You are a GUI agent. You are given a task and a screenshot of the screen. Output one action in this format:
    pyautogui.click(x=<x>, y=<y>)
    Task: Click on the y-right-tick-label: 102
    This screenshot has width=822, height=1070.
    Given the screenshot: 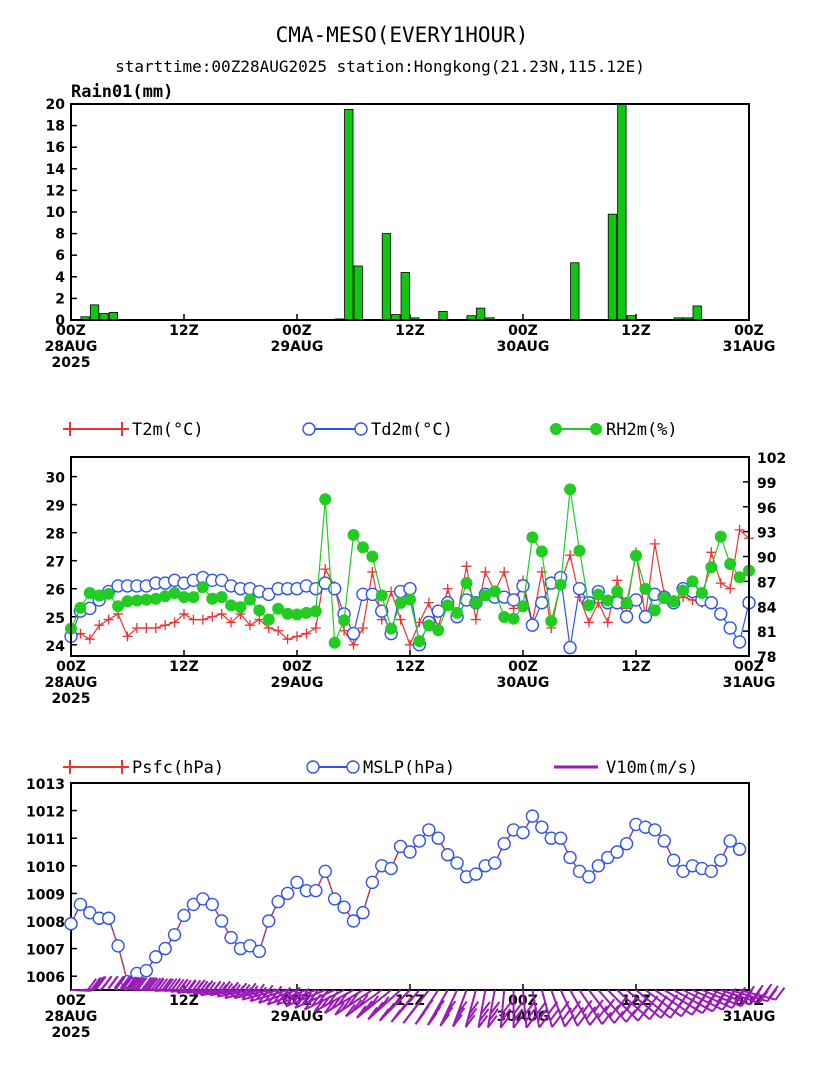 What is the action you would take?
    pyautogui.click(x=771, y=459)
    